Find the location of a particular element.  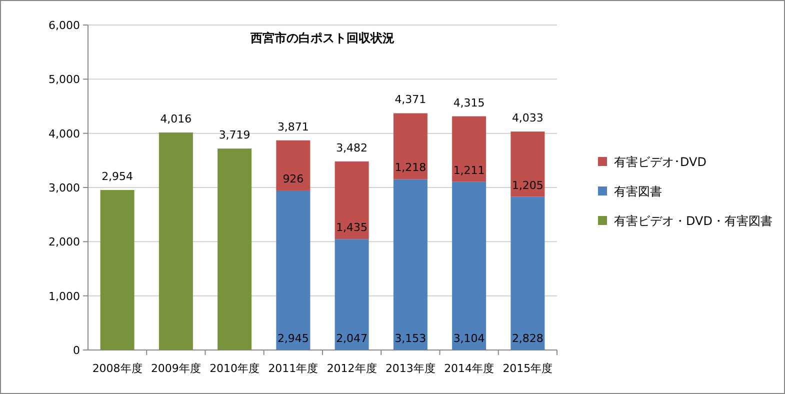

data-label: 2,047 is located at coordinates (352, 338).